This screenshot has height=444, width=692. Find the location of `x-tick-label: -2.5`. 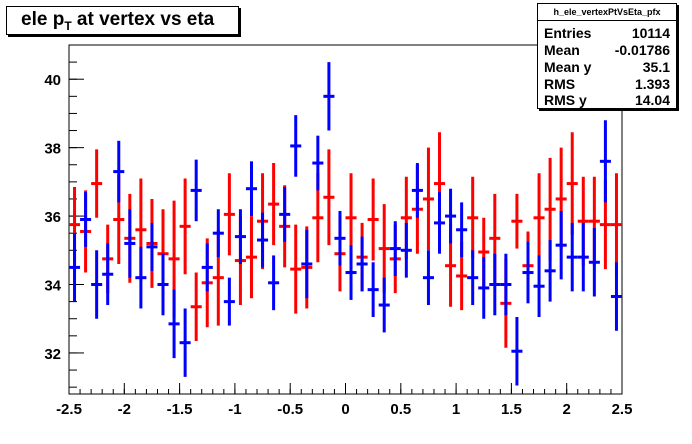

x-tick-label: -2.5 is located at coordinates (69, 409).